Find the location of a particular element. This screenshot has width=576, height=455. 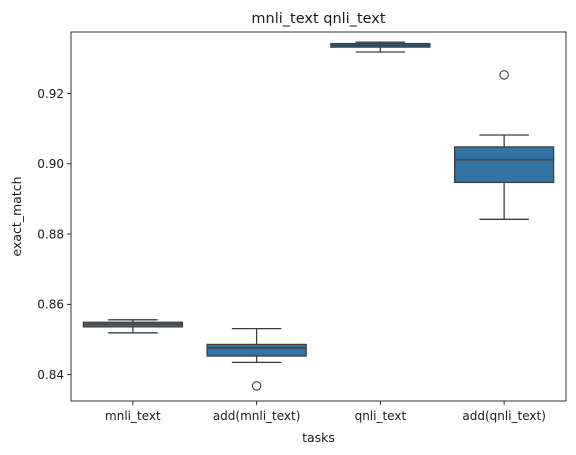

x-axis-label: tasks is located at coordinates (318, 437).